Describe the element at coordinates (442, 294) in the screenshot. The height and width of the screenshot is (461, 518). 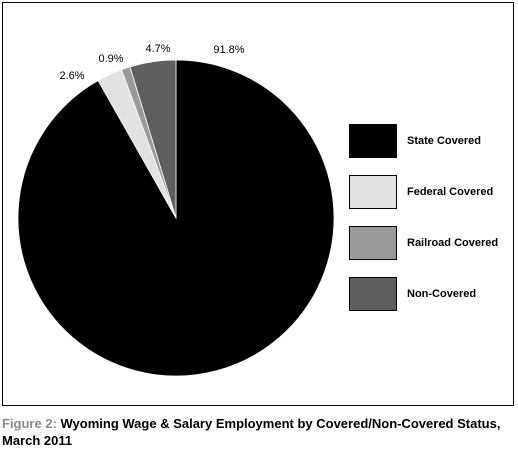
I see `legend-label-non-covered: Non-Covered` at that location.